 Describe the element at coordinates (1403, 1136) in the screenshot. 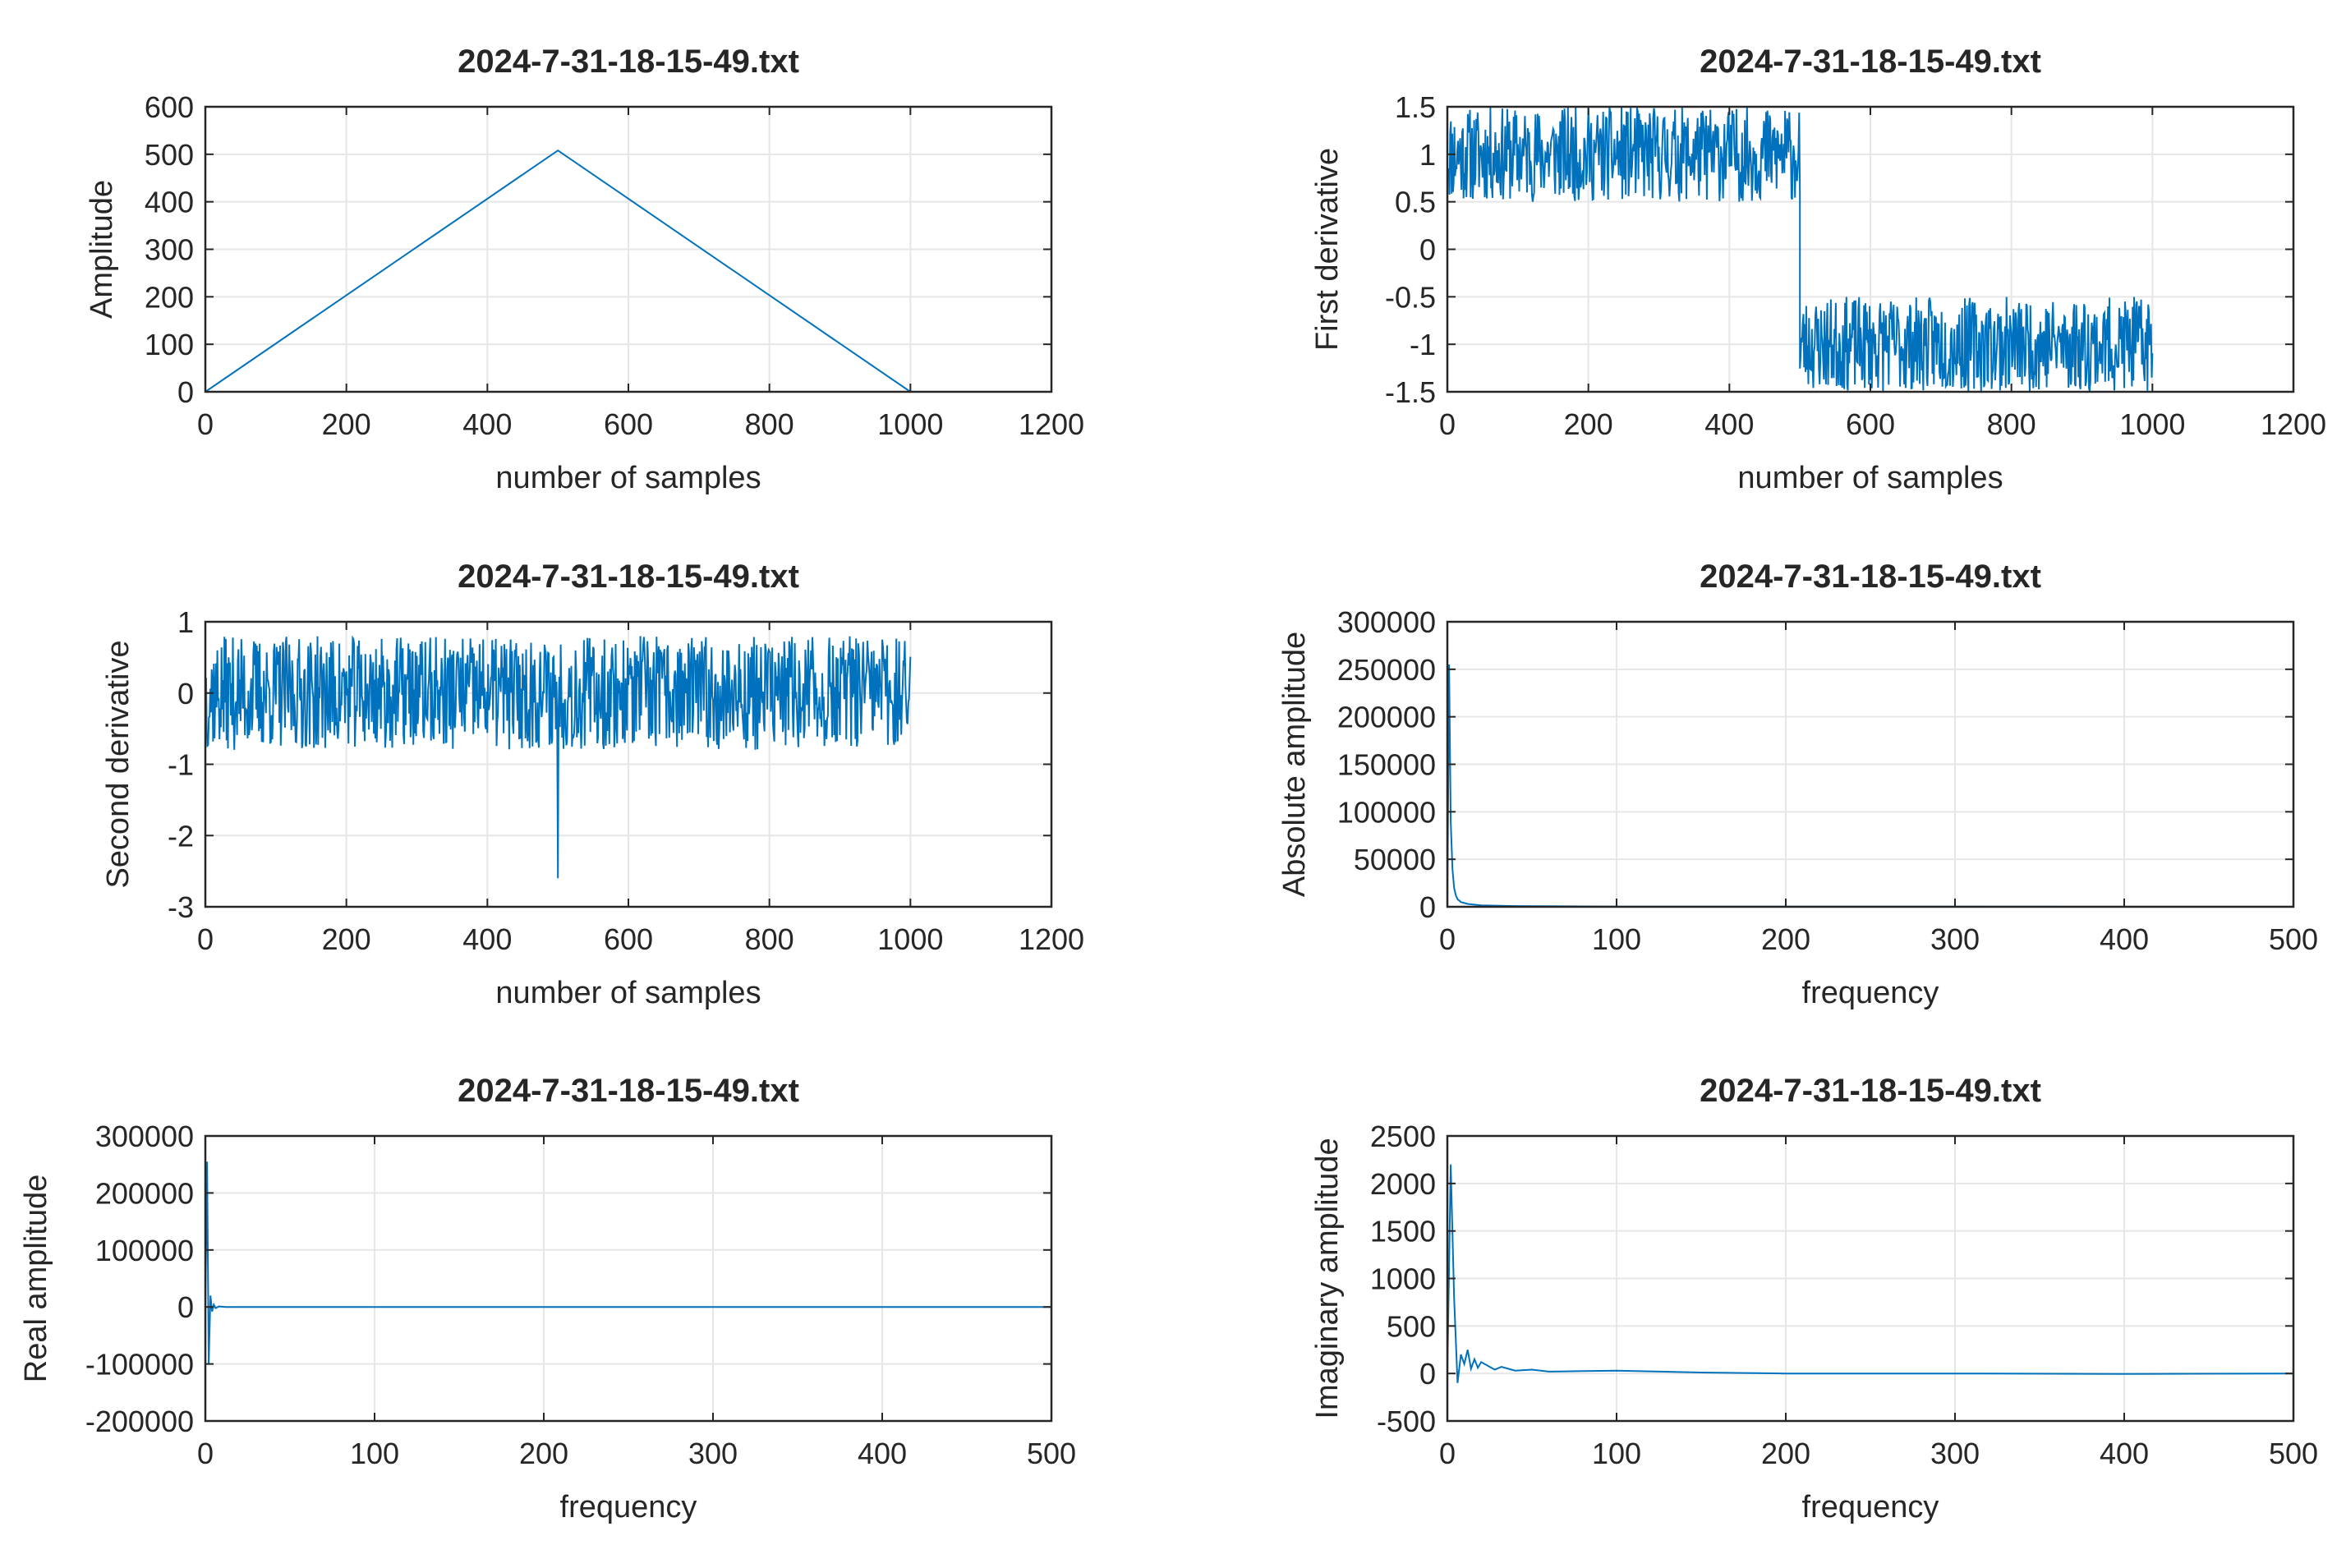

I see `y-tick-label: 2500` at that location.